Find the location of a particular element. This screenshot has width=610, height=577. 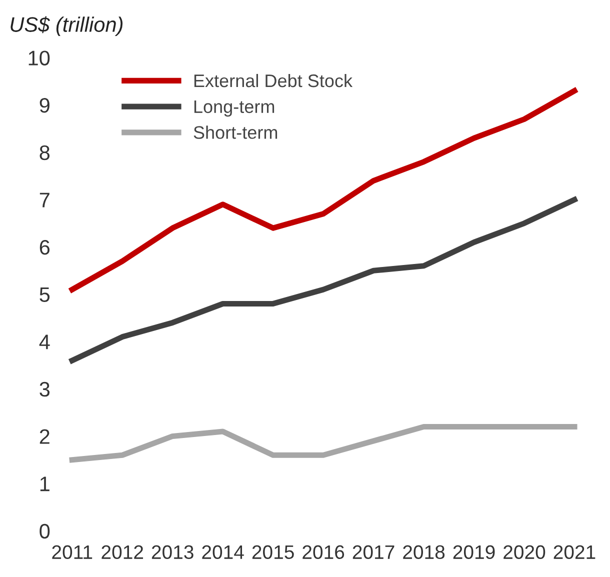

x-tick-label: 2018 is located at coordinates (424, 552).